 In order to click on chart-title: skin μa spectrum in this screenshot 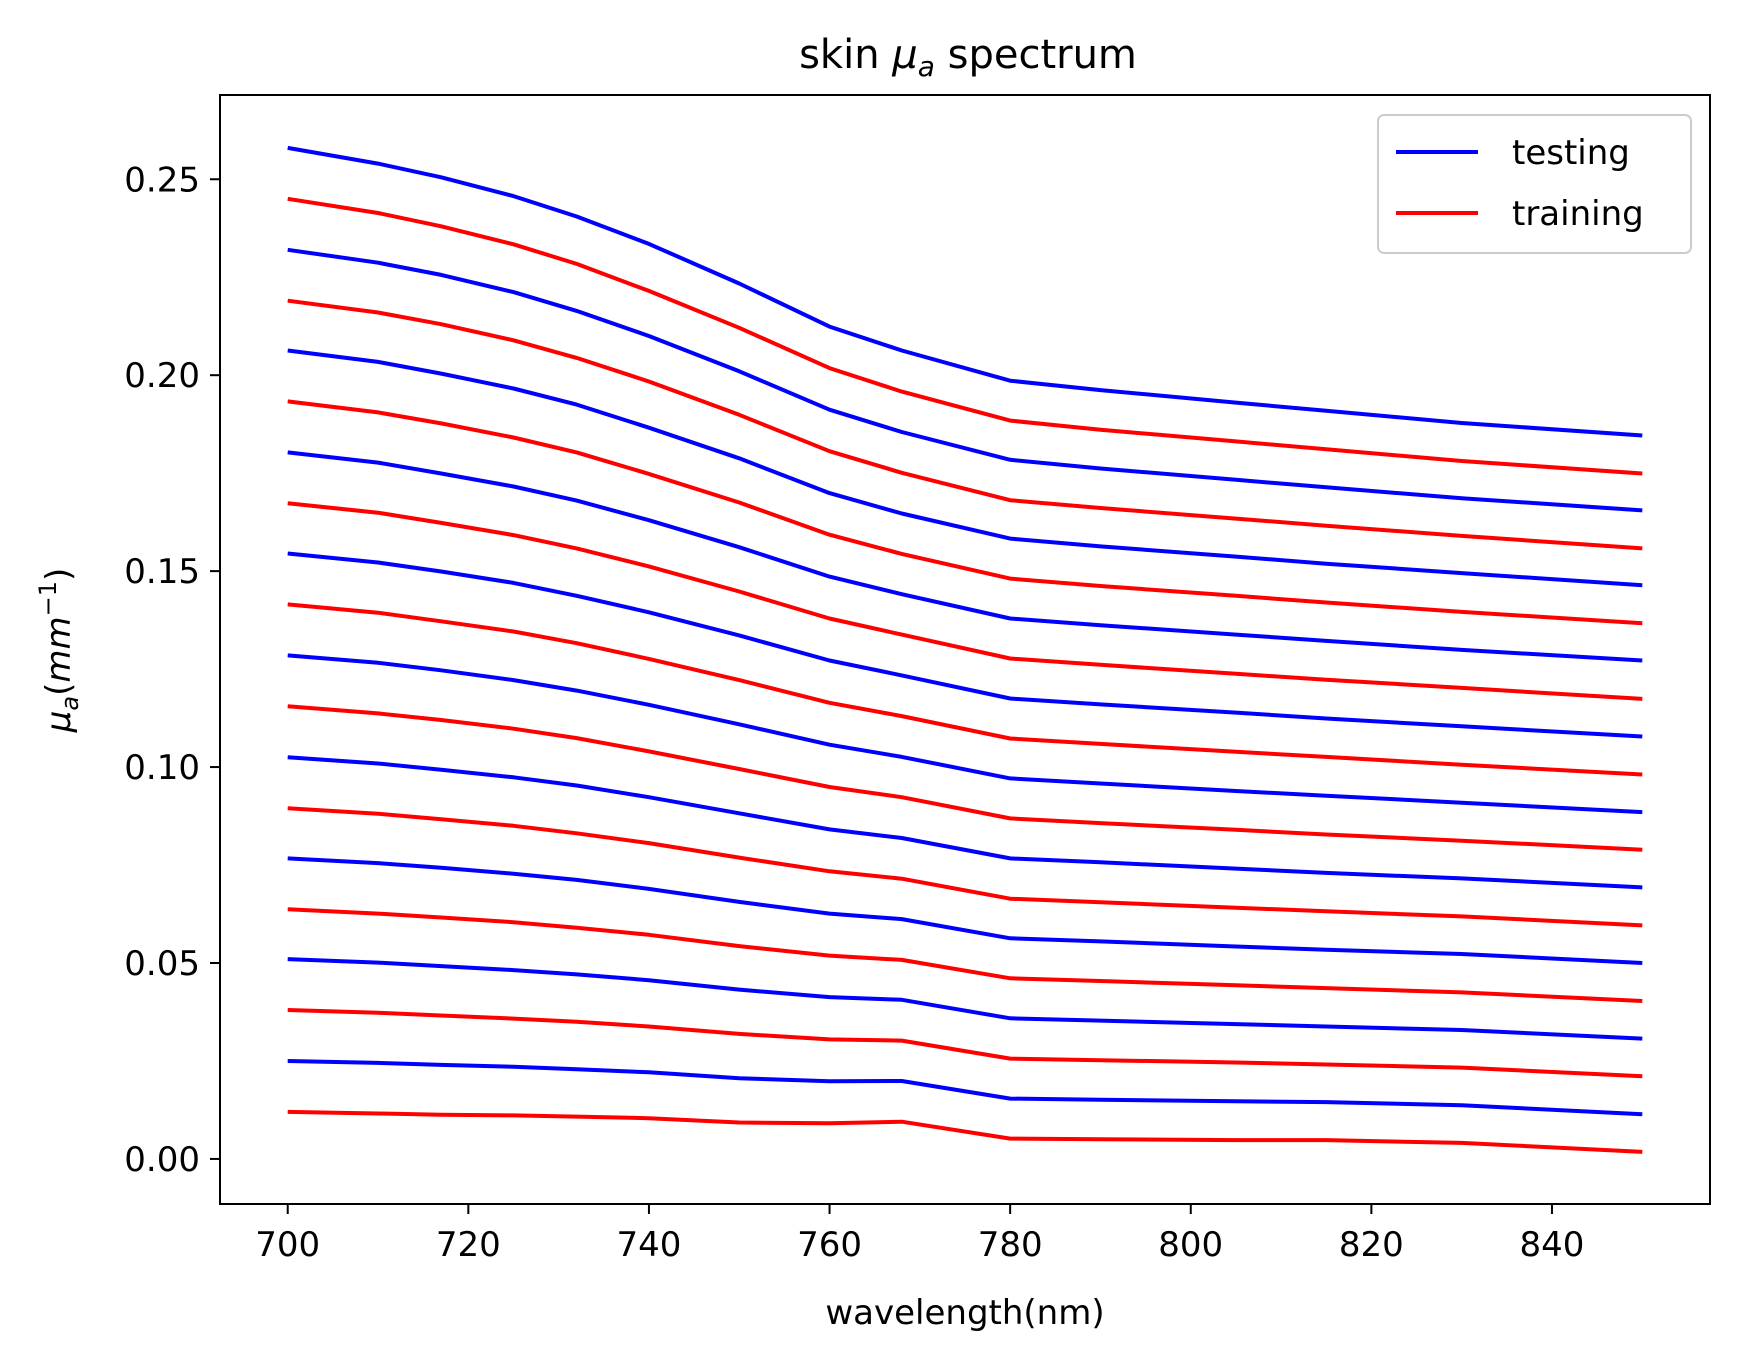, I will do `click(968, 57)`.